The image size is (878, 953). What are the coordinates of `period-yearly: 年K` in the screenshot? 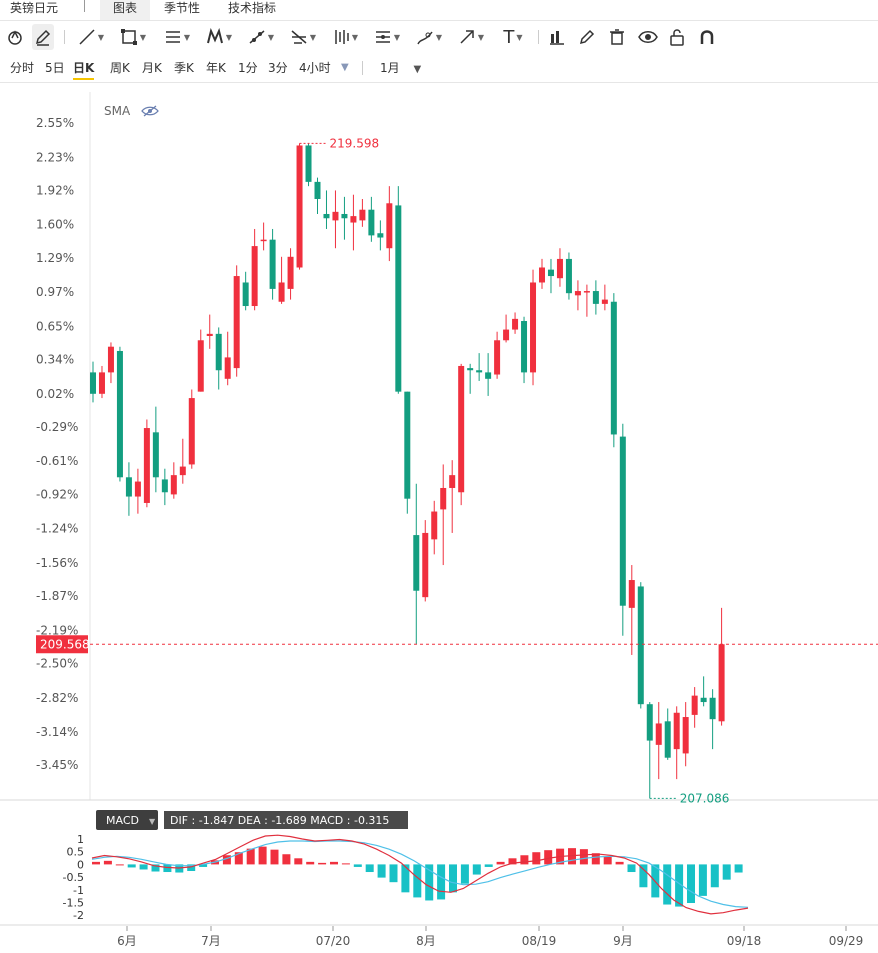 It's located at (216, 68).